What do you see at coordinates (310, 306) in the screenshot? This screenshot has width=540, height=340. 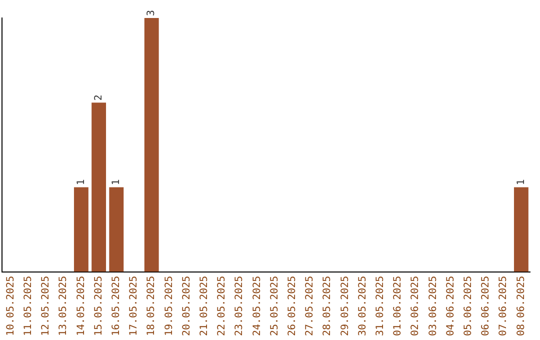 I see `x-tick-label: 27.05.2025` at bounding box center [310, 306].